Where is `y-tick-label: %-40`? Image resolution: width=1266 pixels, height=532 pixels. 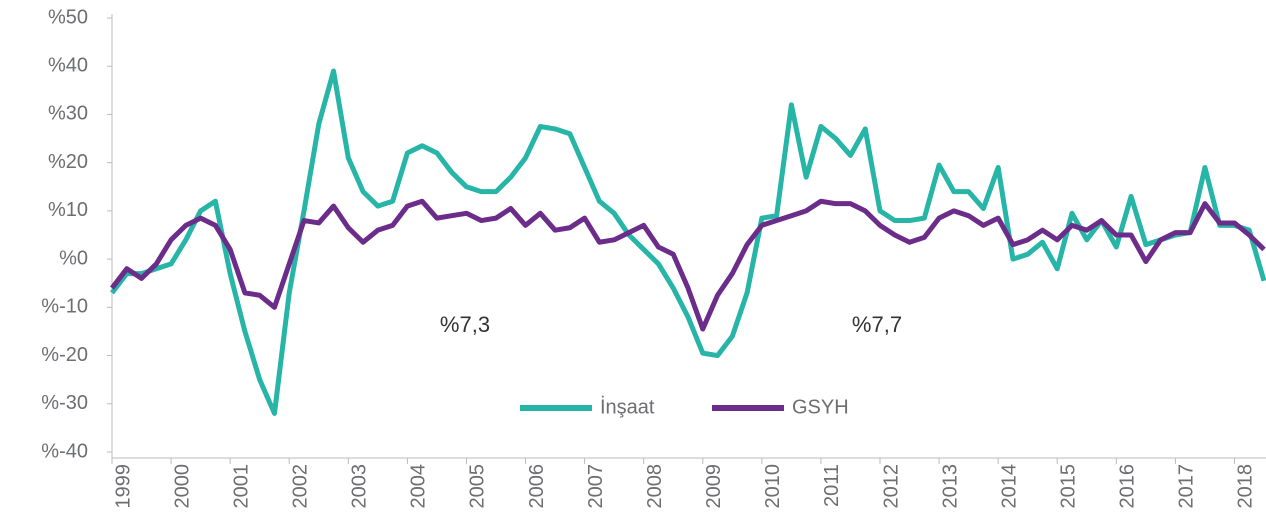
y-tick-label: %-40 is located at coordinates (64, 451).